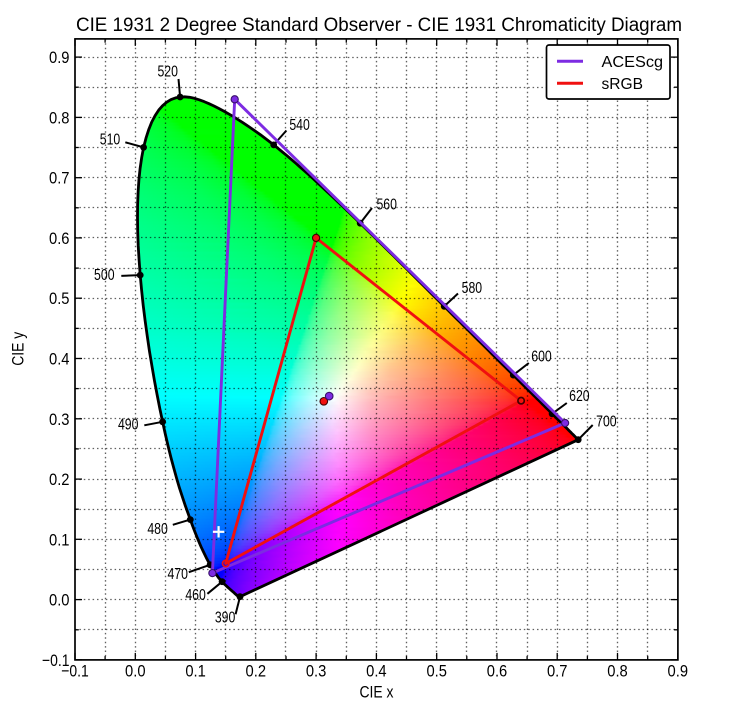 The height and width of the screenshot is (718, 750). Describe the element at coordinates (177, 574) in the screenshot. I see `svg-text: 470` at that location.